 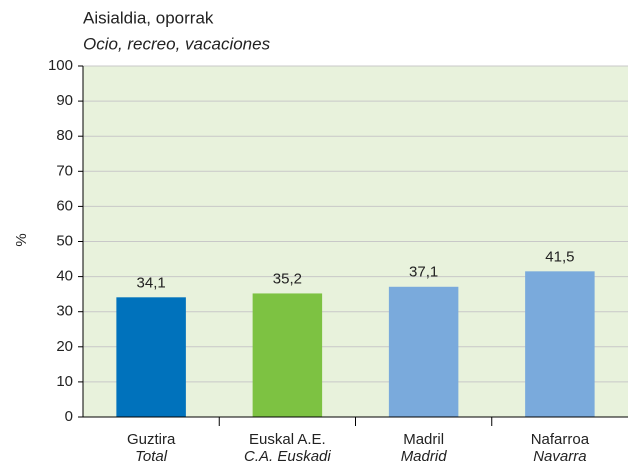 I want to click on y-tick-label: 100, so click(x=60, y=65).